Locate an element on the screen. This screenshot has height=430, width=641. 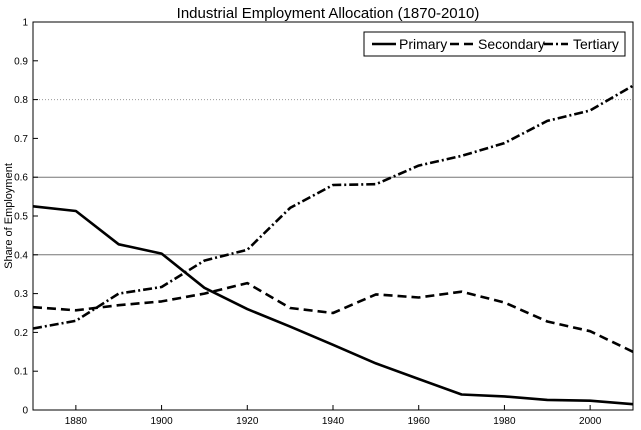
x-tick-label: 2000 is located at coordinates (590, 421).